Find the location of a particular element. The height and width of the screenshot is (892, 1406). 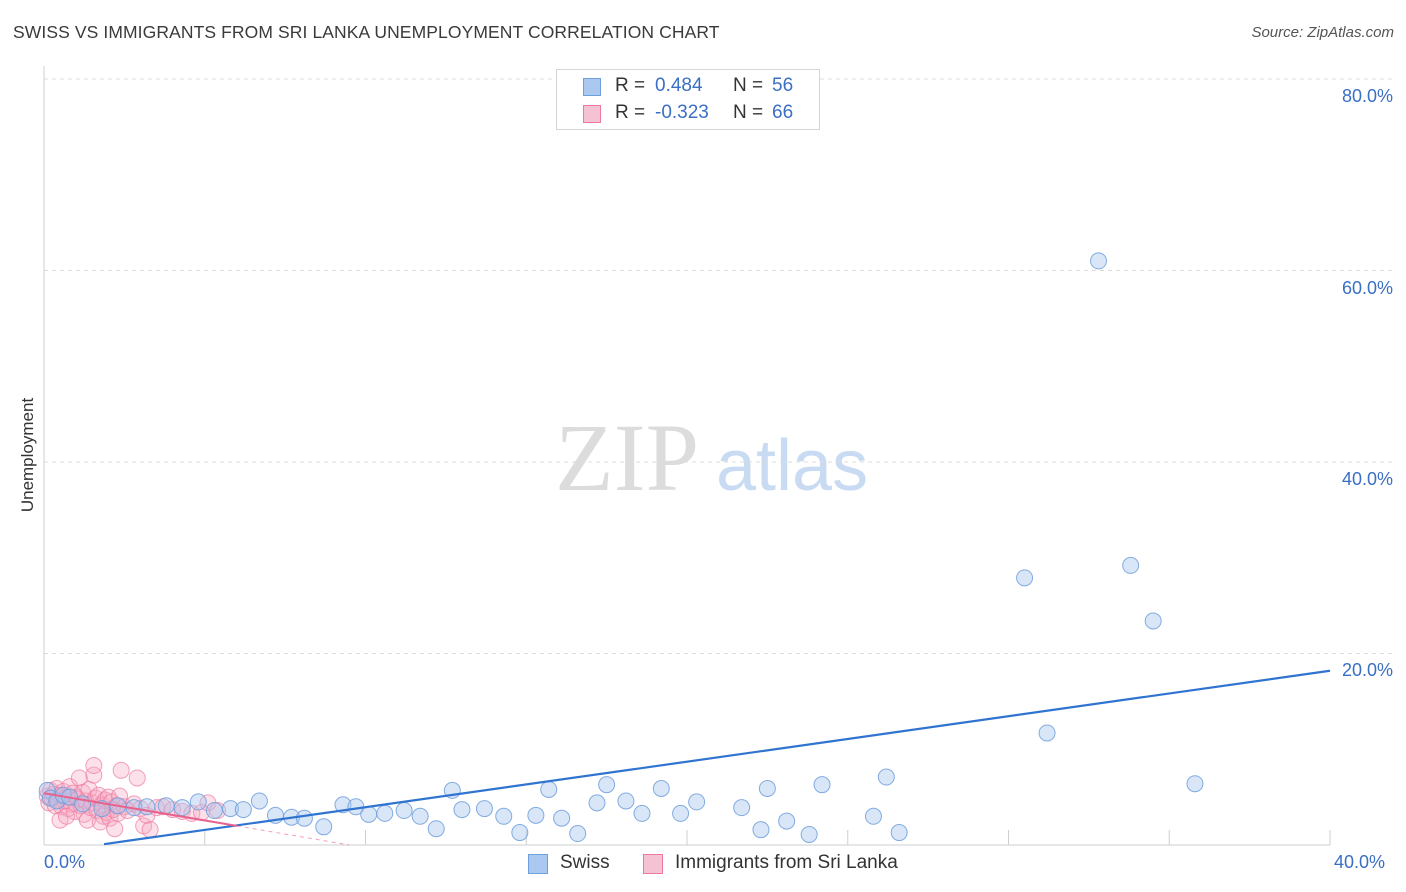

watermark-atlas: atlas is located at coordinates (792, 466).